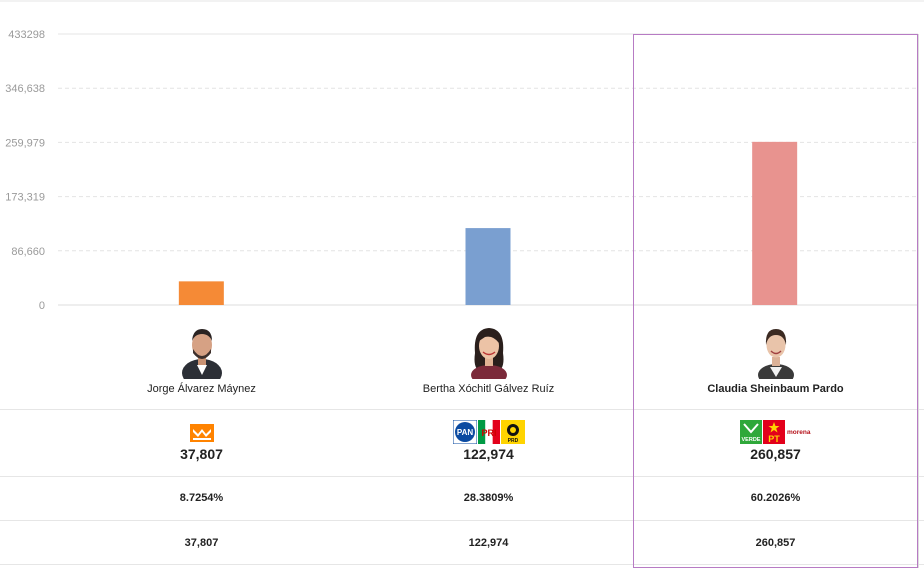 The height and width of the screenshot is (575, 924). I want to click on verde-party-icon: VERDE, so click(750, 432).